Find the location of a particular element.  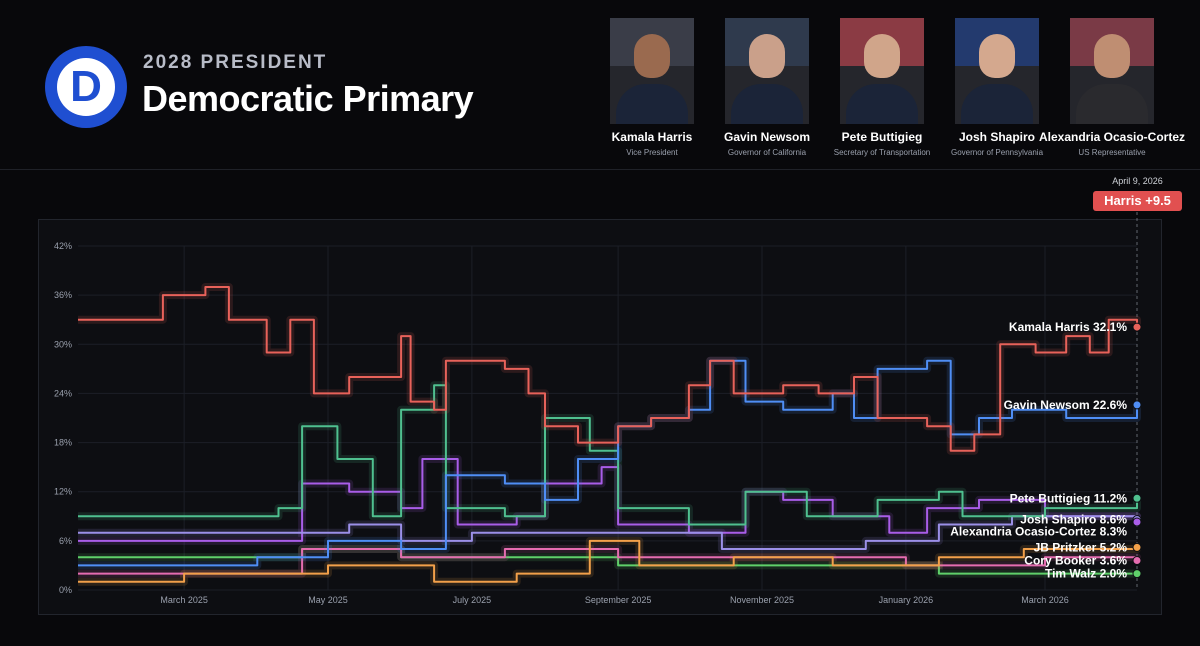

y-tick-label: 24% is located at coordinates (63, 393).